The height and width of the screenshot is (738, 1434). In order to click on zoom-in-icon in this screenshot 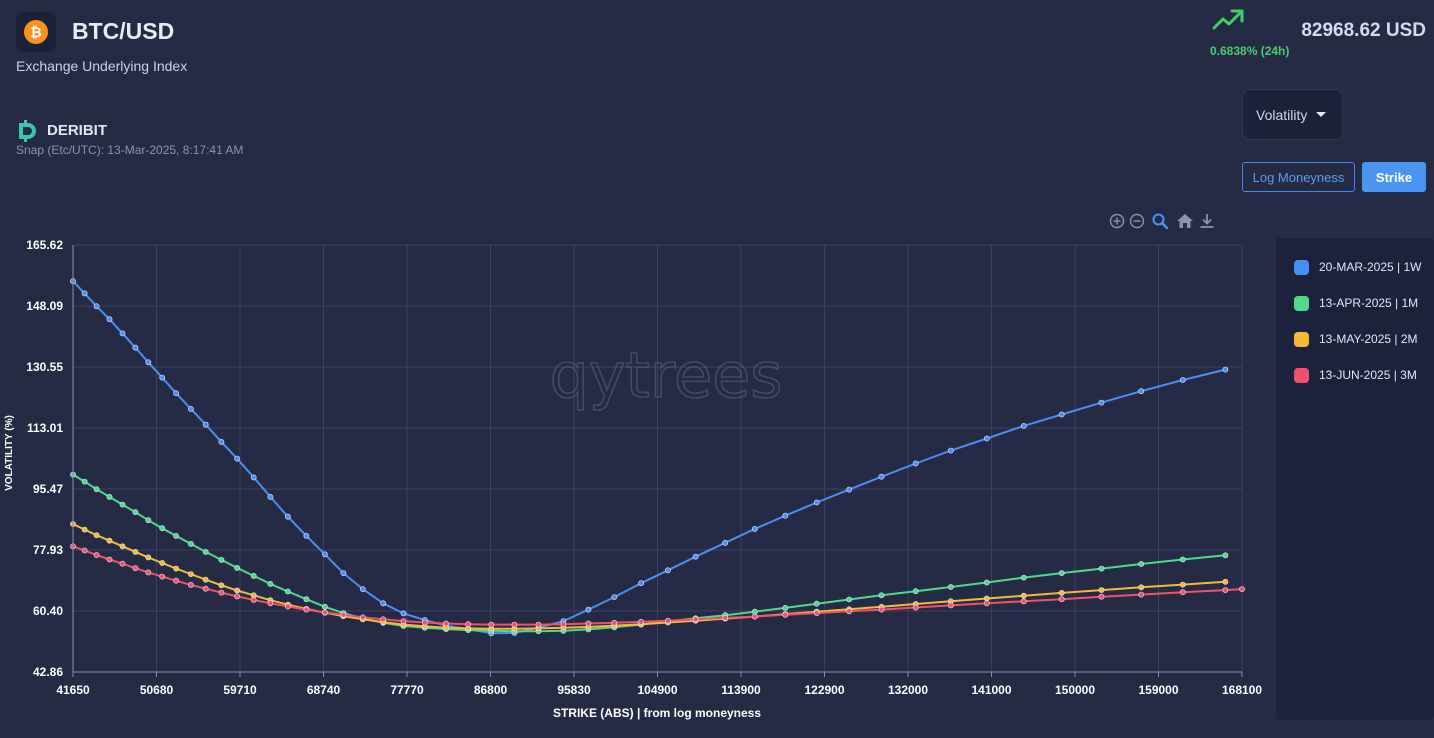, I will do `click(1117, 221)`.